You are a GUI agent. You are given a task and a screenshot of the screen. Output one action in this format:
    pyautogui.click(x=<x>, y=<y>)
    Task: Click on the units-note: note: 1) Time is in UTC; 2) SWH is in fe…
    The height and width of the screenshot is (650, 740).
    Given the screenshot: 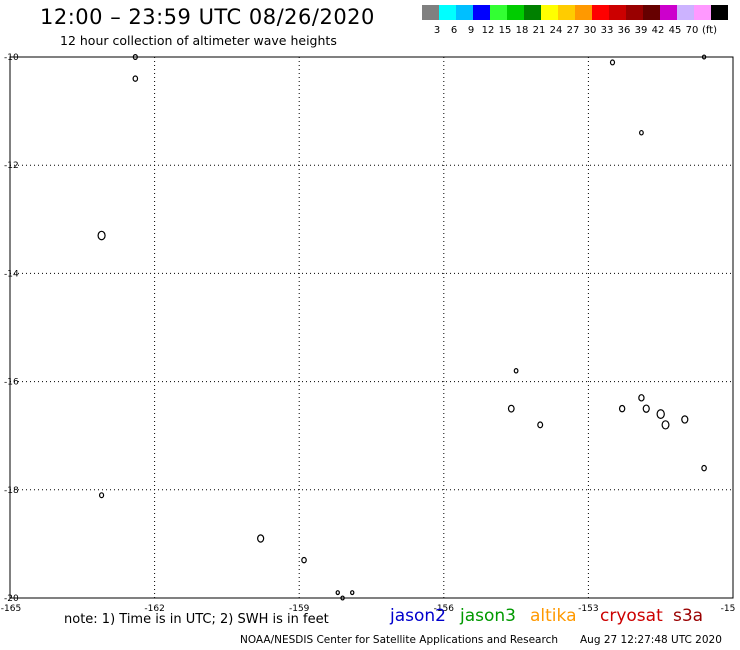 What is the action you would take?
    pyautogui.click(x=196, y=619)
    